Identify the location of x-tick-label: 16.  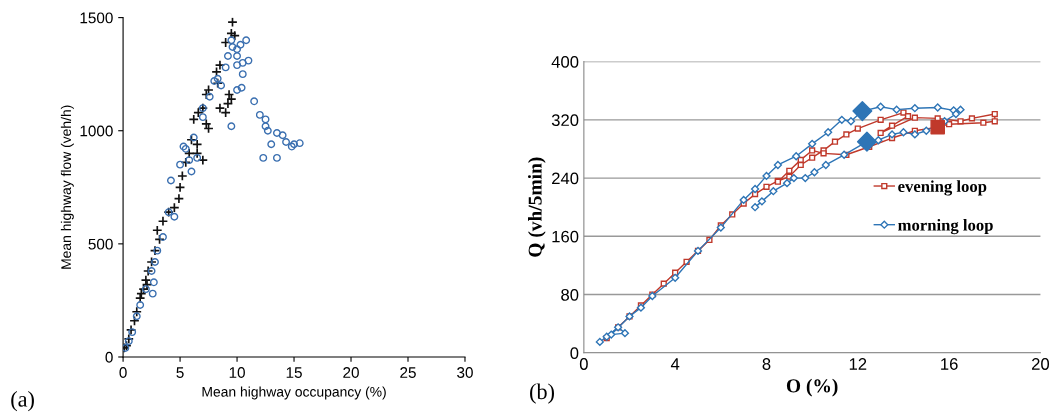
(949, 364).